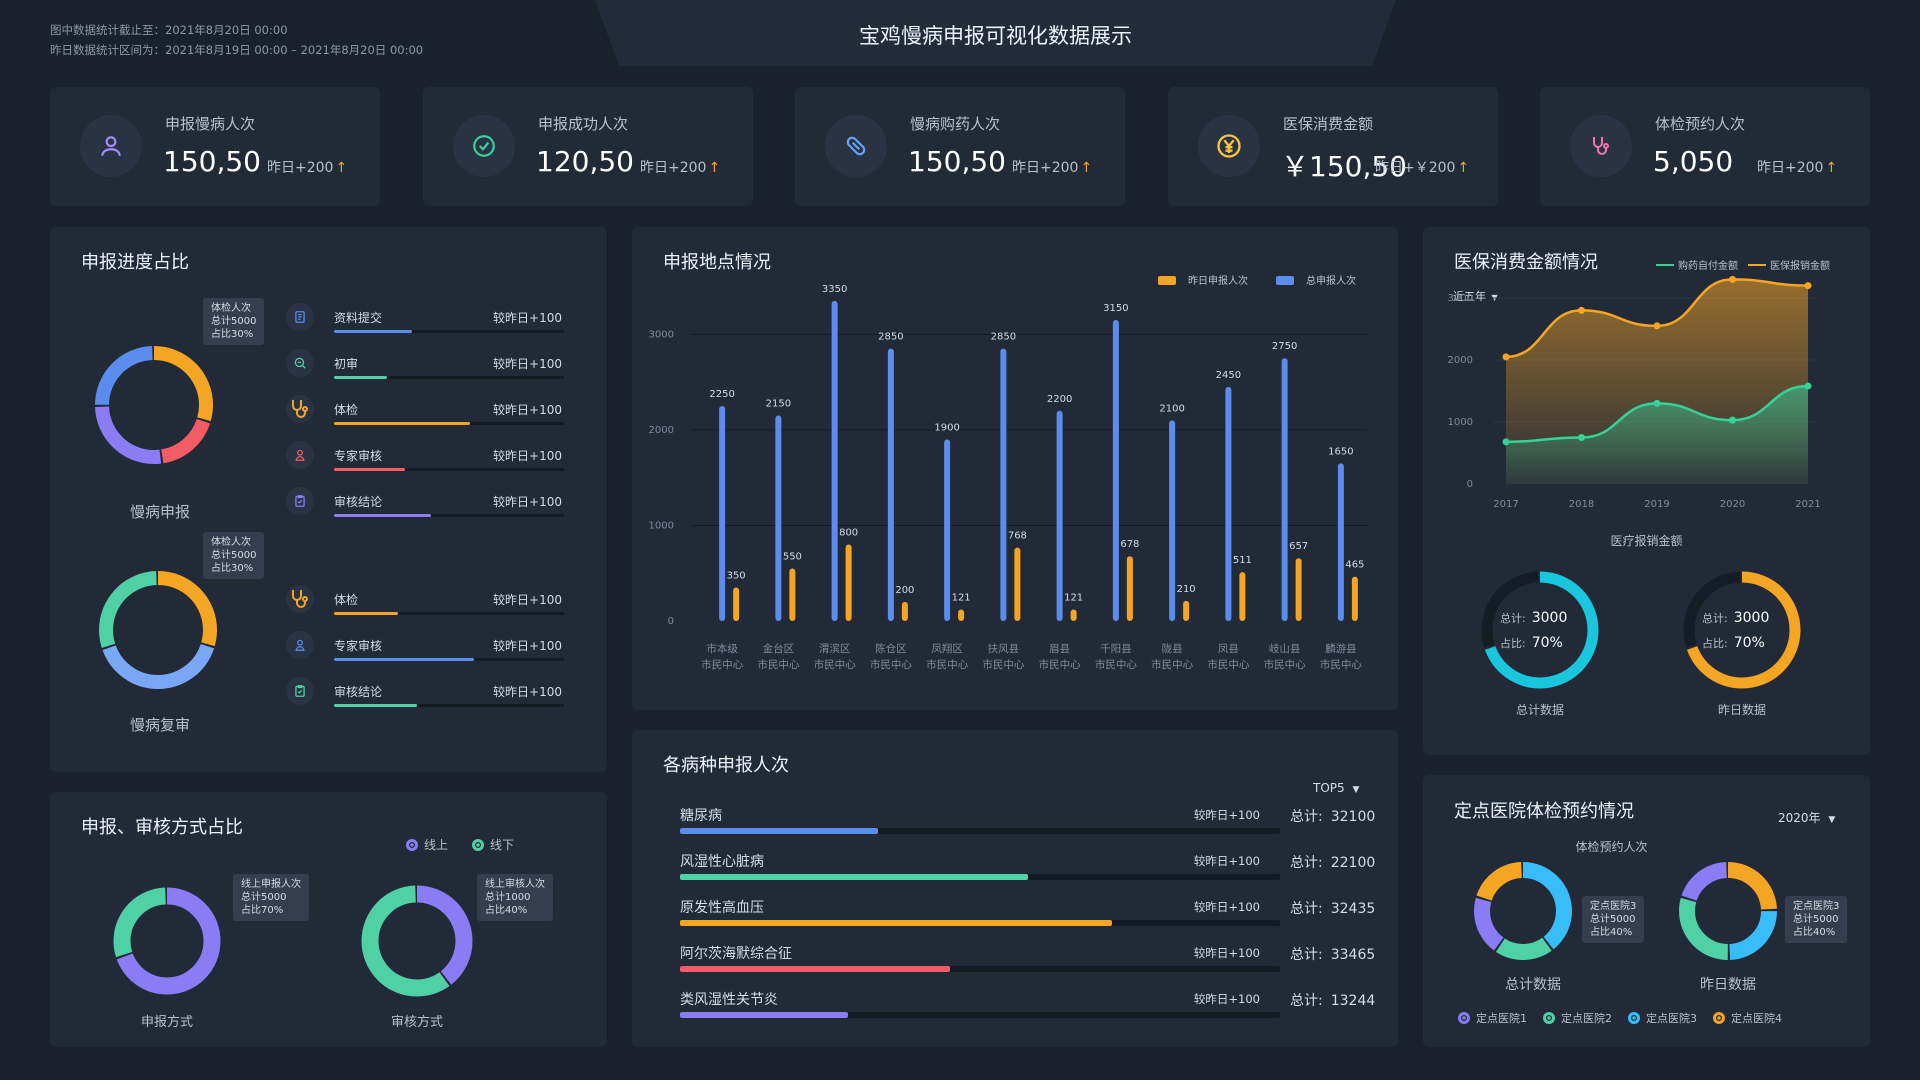 The width and height of the screenshot is (1920, 1080). What do you see at coordinates (1747, 1018) in the screenshot?
I see `legend-item: 定点医院4` at bounding box center [1747, 1018].